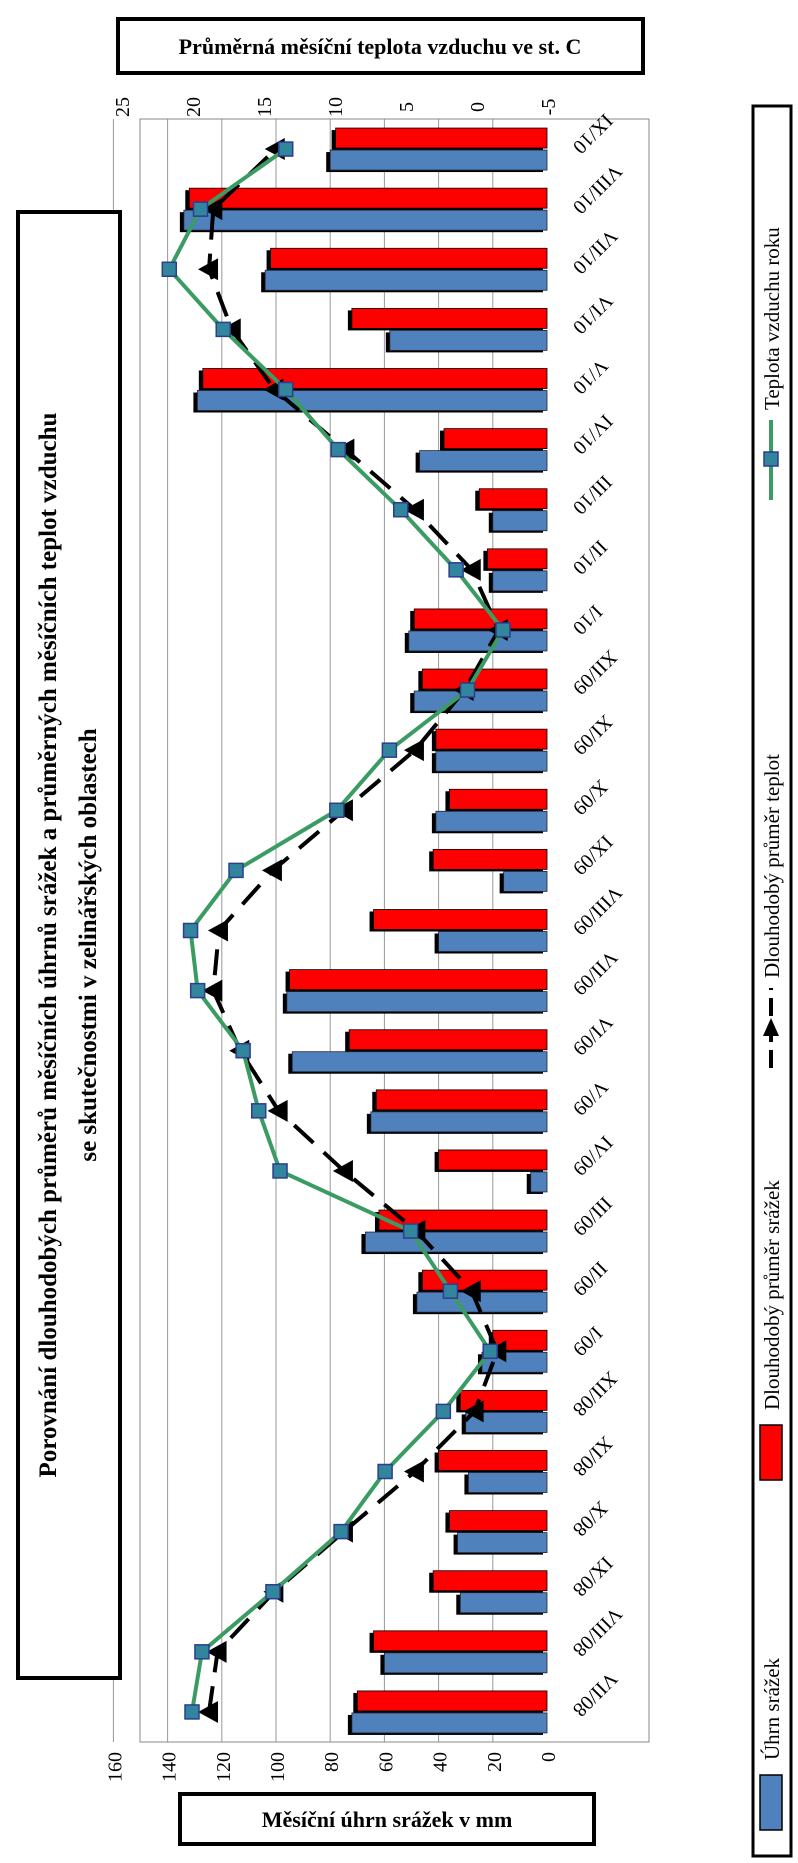 This screenshot has width=798, height=1863. Describe the element at coordinates (387, 1819) in the screenshot. I see `precip-axis-label: Měsíční úhrn srážek v mm` at that location.